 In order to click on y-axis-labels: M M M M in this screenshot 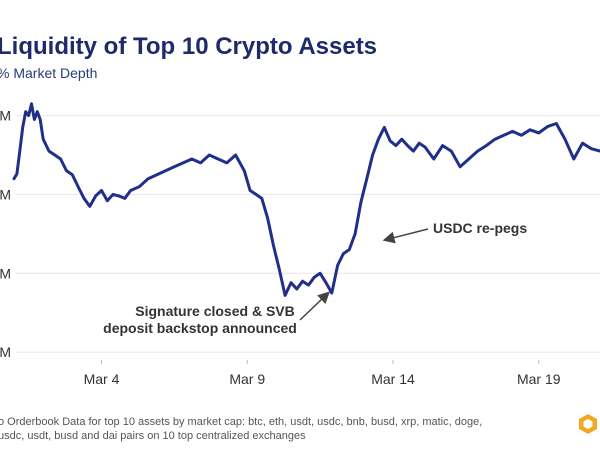, I will do `click(5, 234)`.